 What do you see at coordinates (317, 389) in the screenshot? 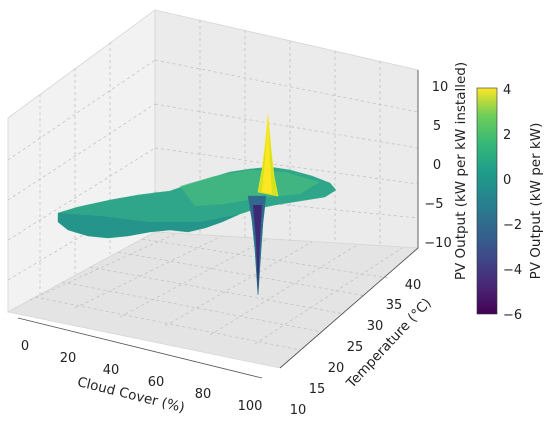
I see `y-tick-label: 15` at bounding box center [317, 389].